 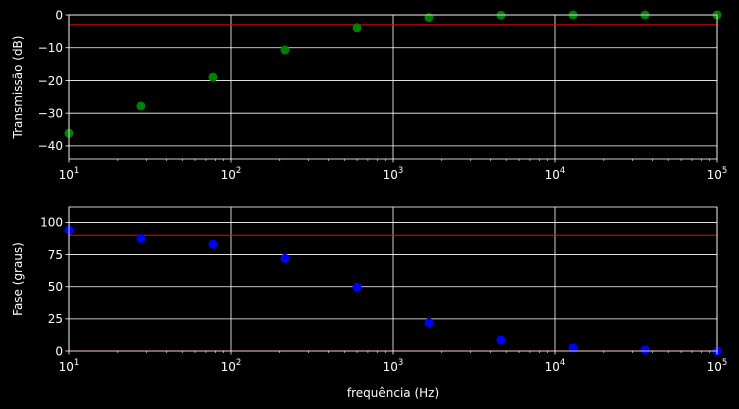 What do you see at coordinates (50, 113) in the screenshot?
I see `y-tick-label: −30` at bounding box center [50, 113].